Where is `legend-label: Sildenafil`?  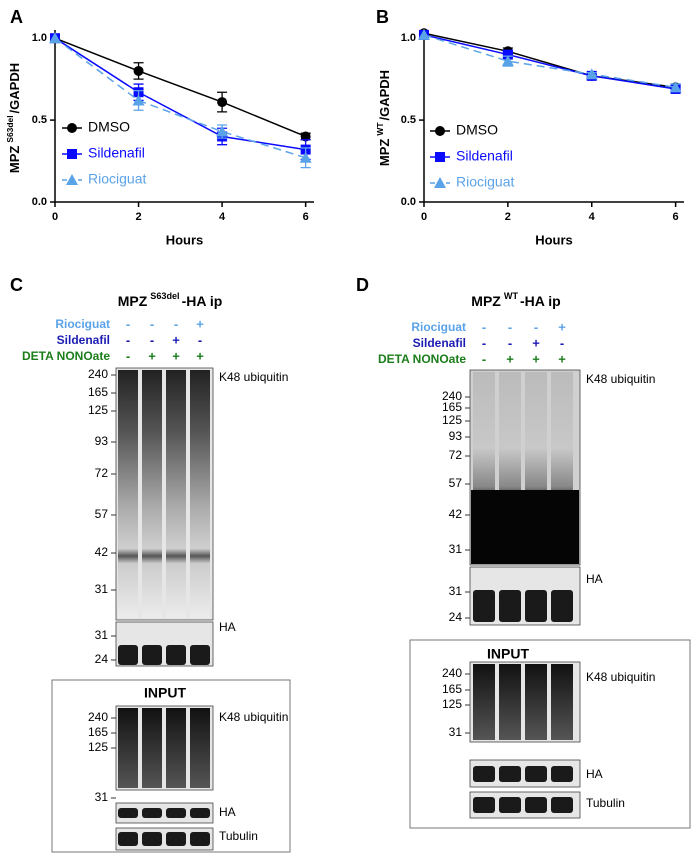
legend-label: Sildenafil is located at coordinates (484, 156).